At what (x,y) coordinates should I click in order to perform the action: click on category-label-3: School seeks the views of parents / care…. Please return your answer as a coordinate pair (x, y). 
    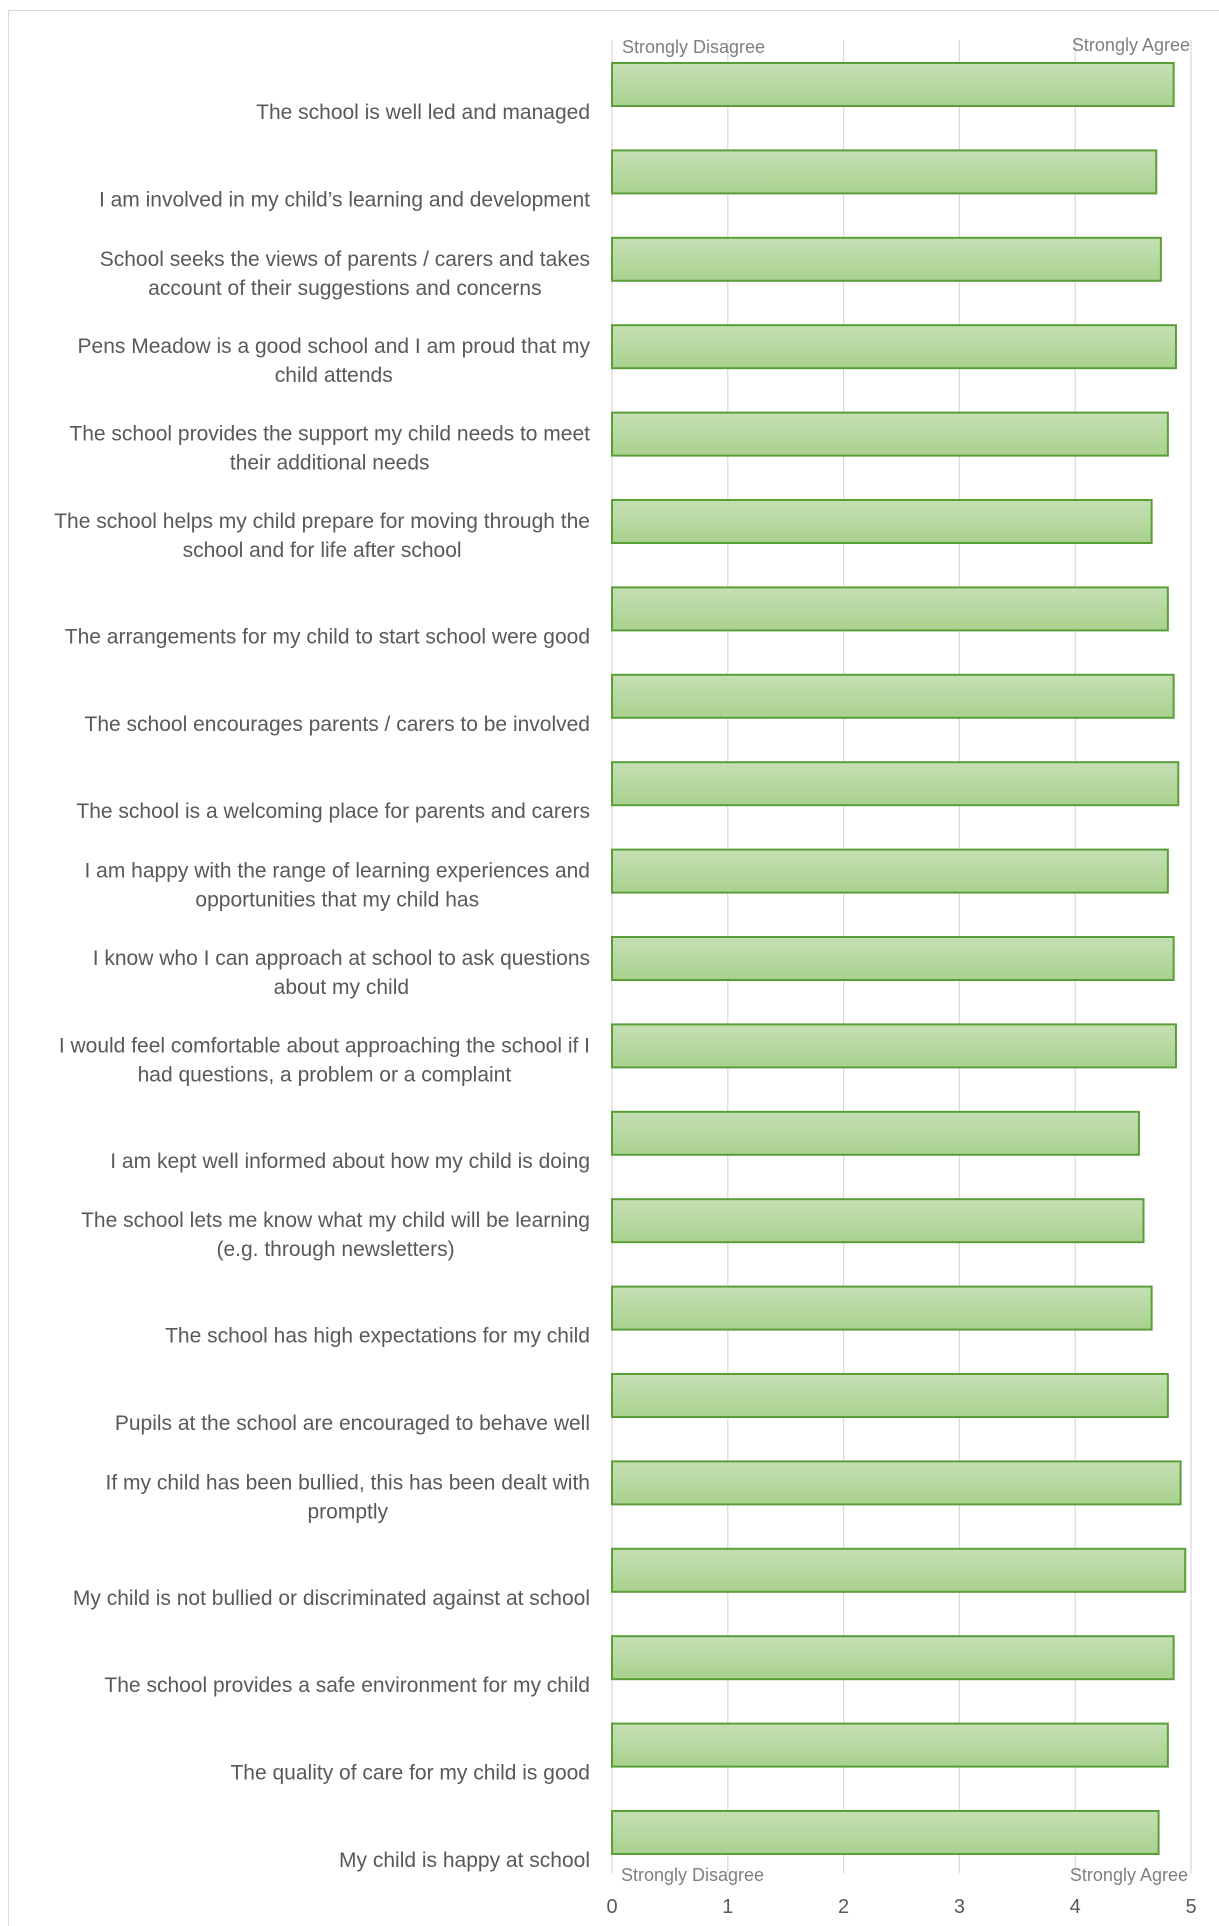
    Looking at the image, I should click on (345, 274).